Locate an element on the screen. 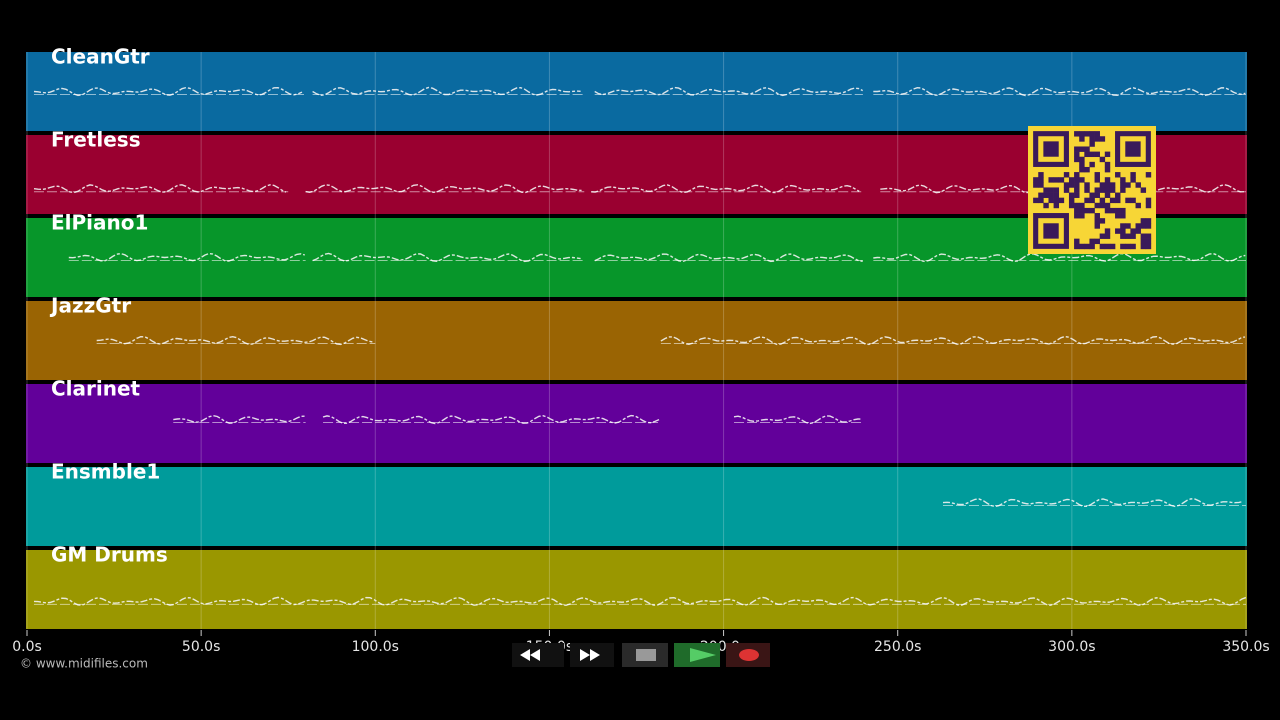 The height and width of the screenshot is (720, 1280). copyright: © www.midifiles.com is located at coordinates (84, 664).